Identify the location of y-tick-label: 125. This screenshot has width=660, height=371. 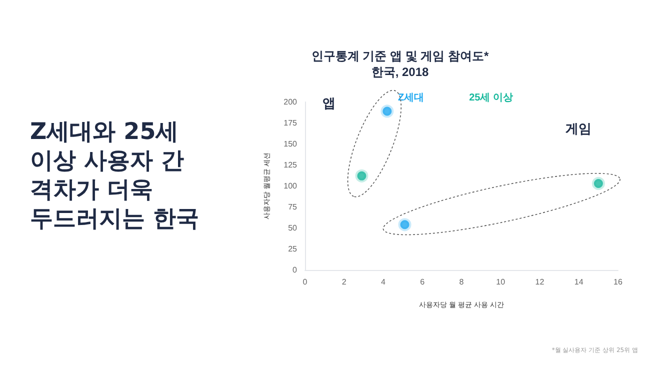
(291, 165).